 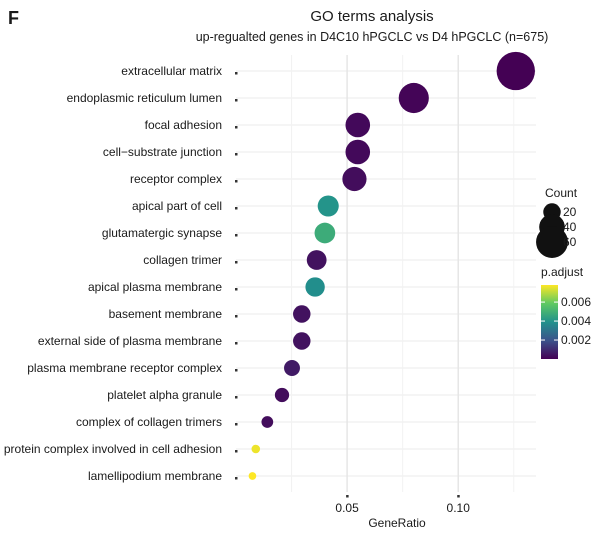 I want to click on padjust-colorbar, so click(x=549, y=322).